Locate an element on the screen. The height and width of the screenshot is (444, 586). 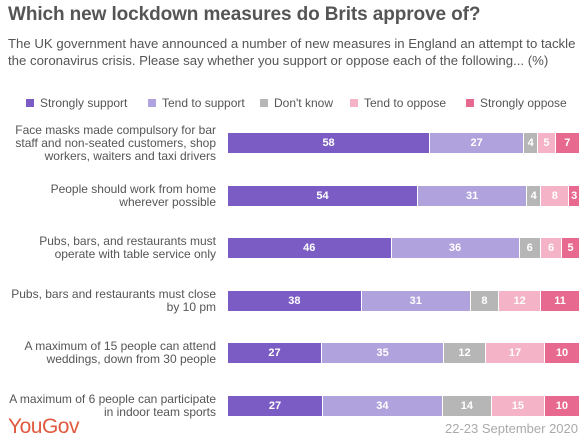
bar-segment-tend-to-support: 27 is located at coordinates (477, 143).